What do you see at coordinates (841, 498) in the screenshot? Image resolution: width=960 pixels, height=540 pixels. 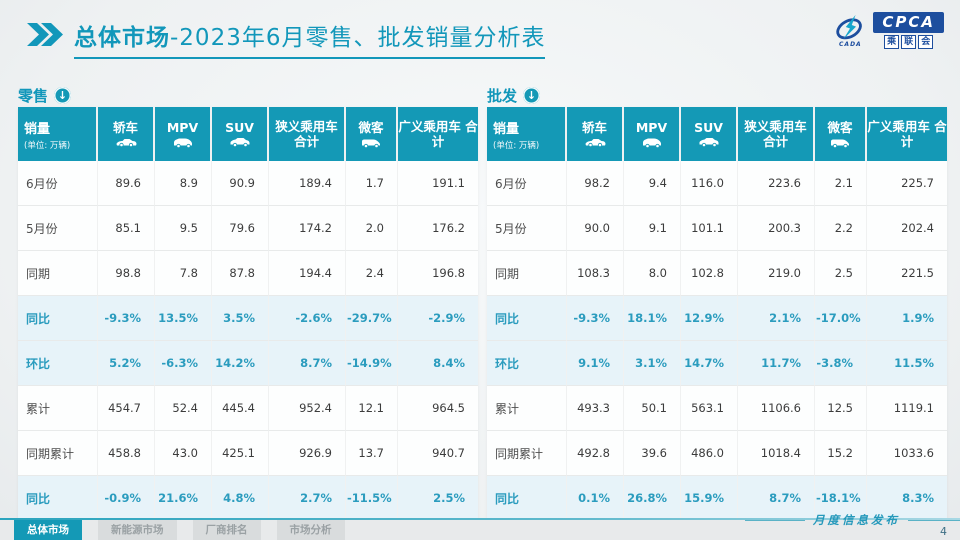 I see `cell-value: -18.1%` at bounding box center [841, 498].